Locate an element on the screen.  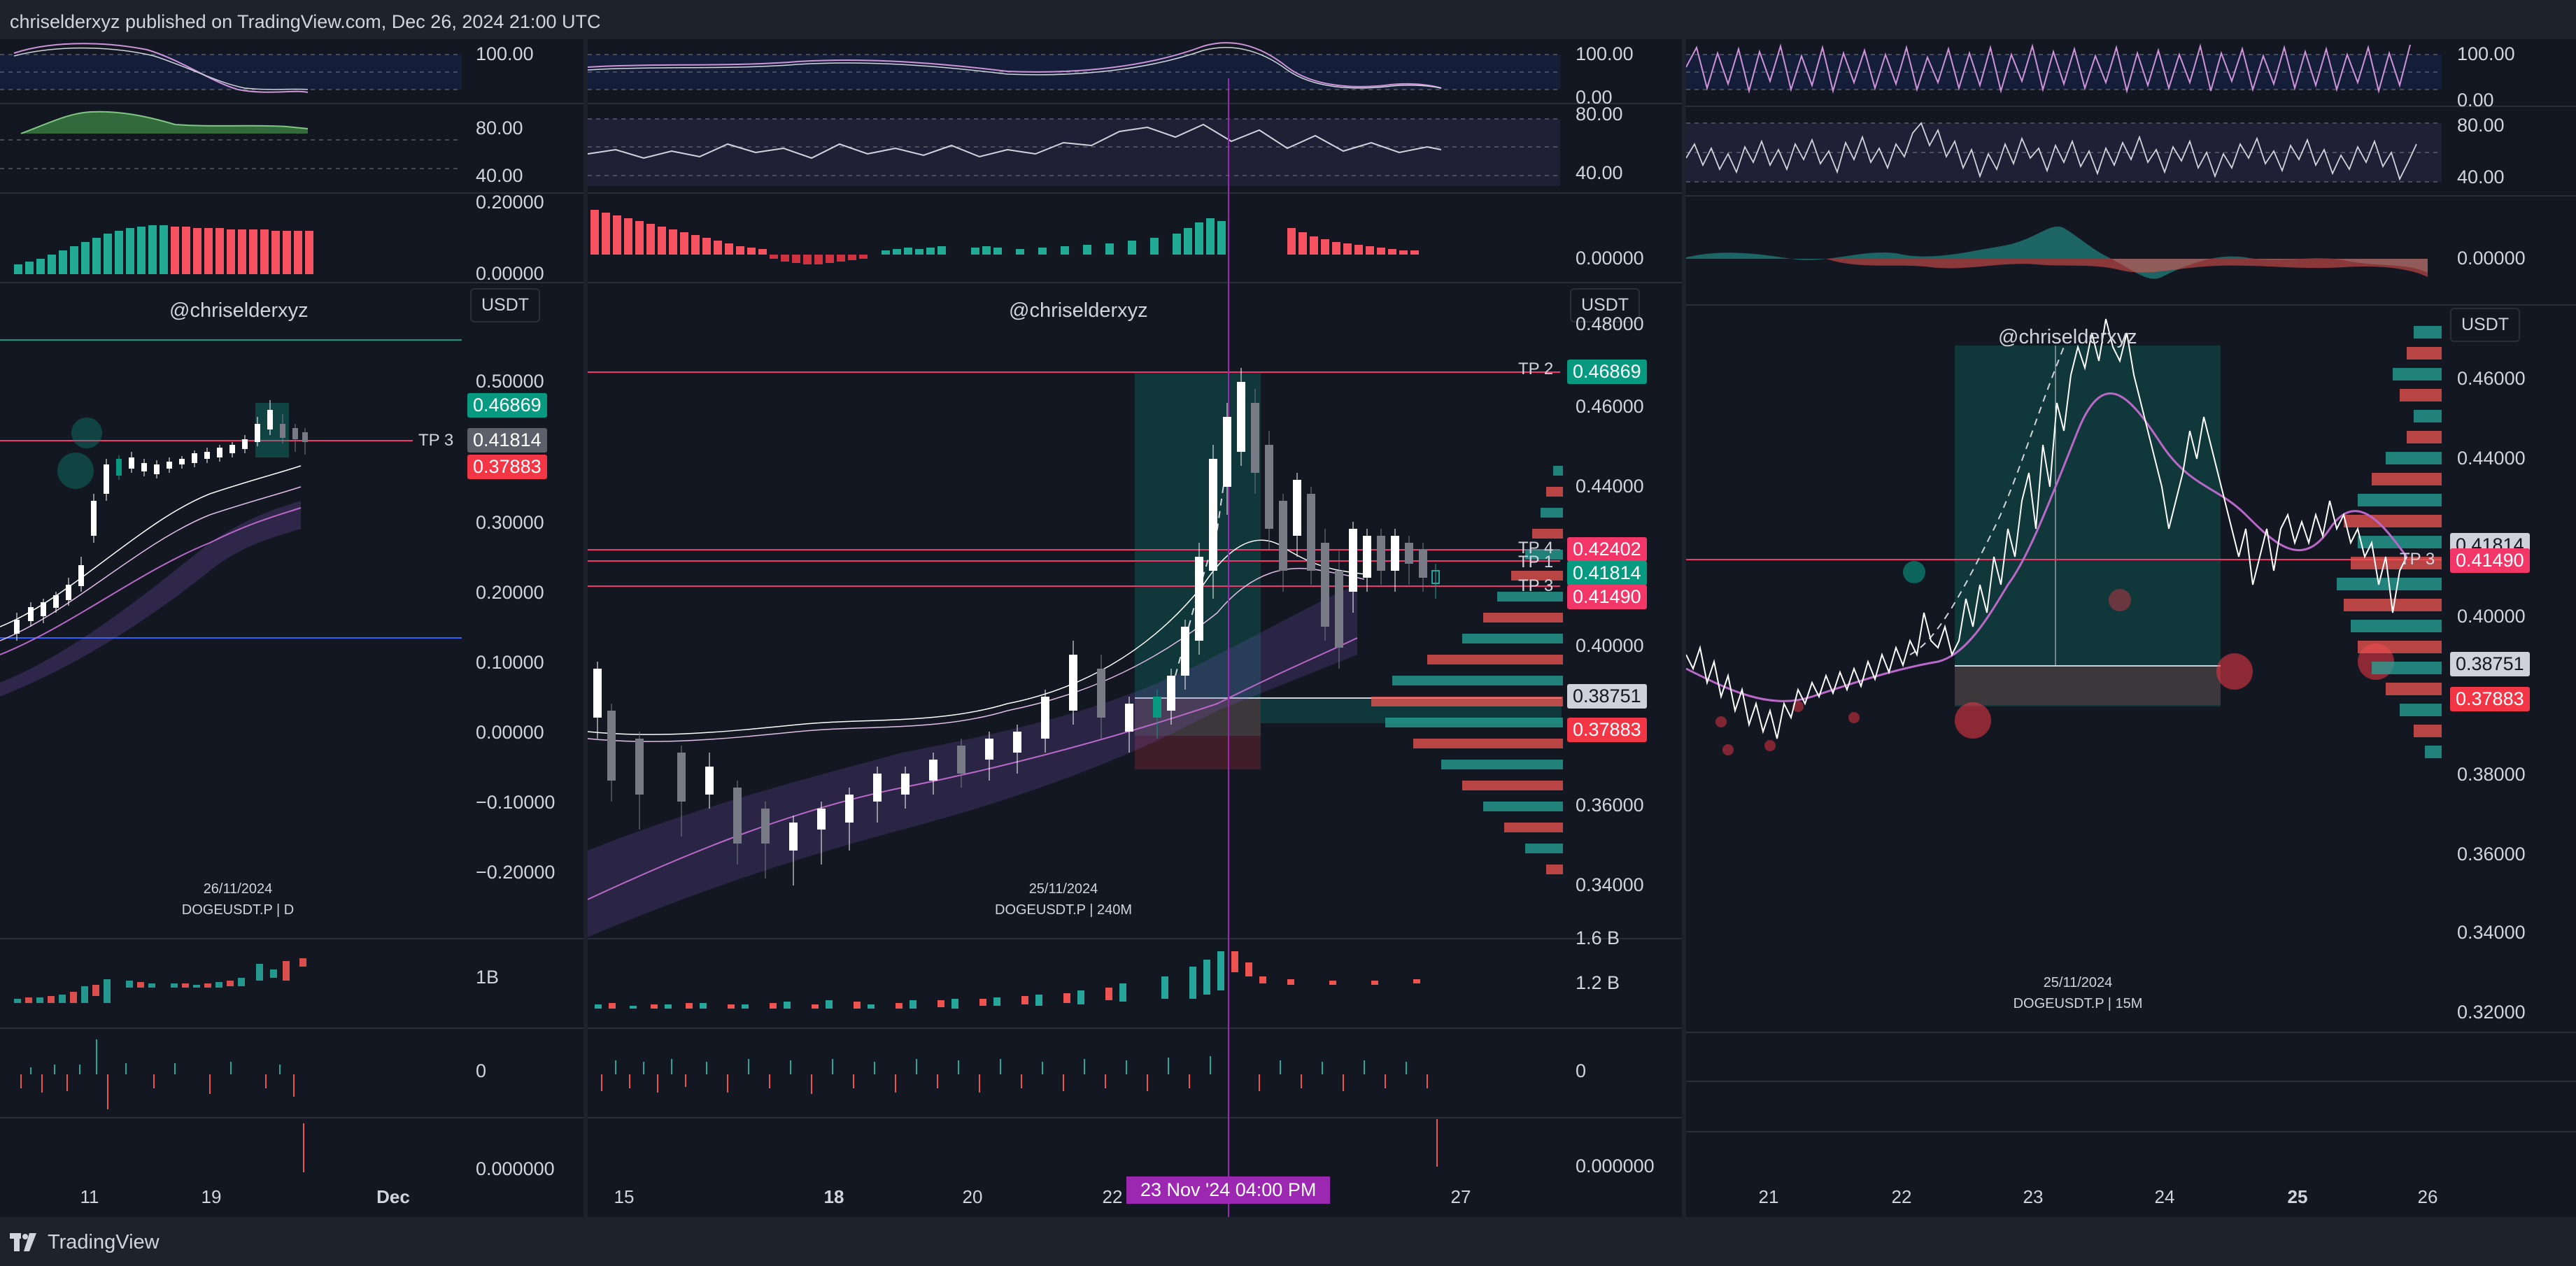
x-axis-label: 15 is located at coordinates (624, 1196).